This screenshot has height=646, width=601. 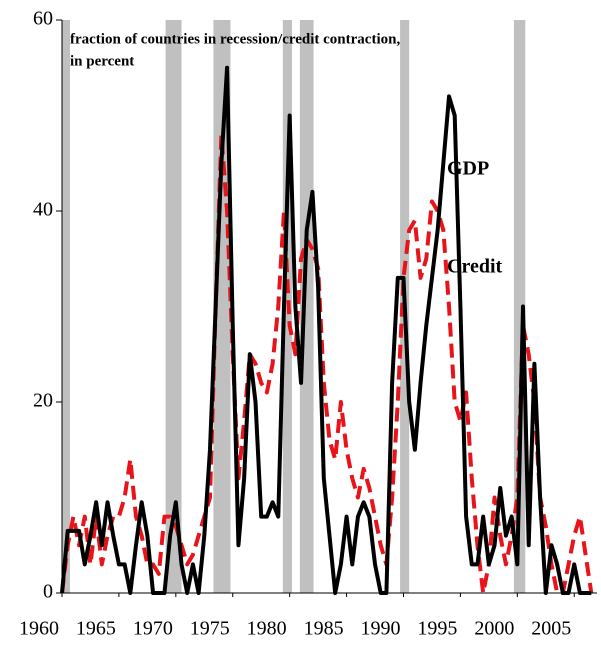 What do you see at coordinates (153, 629) in the screenshot?
I see `x-tick-label: 1970` at bounding box center [153, 629].